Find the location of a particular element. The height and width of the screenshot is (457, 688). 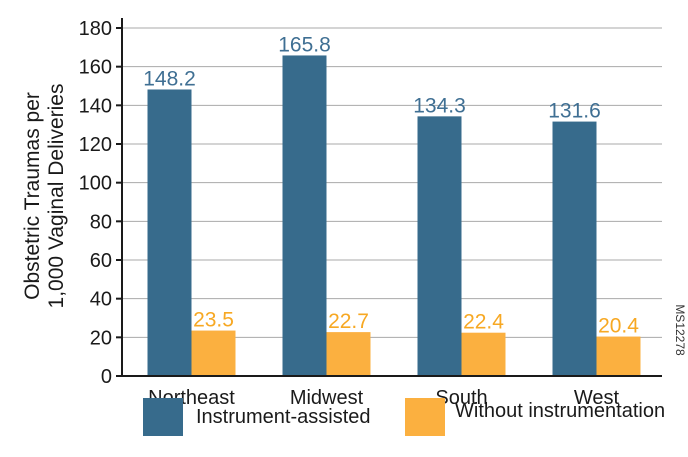

y-tick-label: 100 is located at coordinates (95, 184).